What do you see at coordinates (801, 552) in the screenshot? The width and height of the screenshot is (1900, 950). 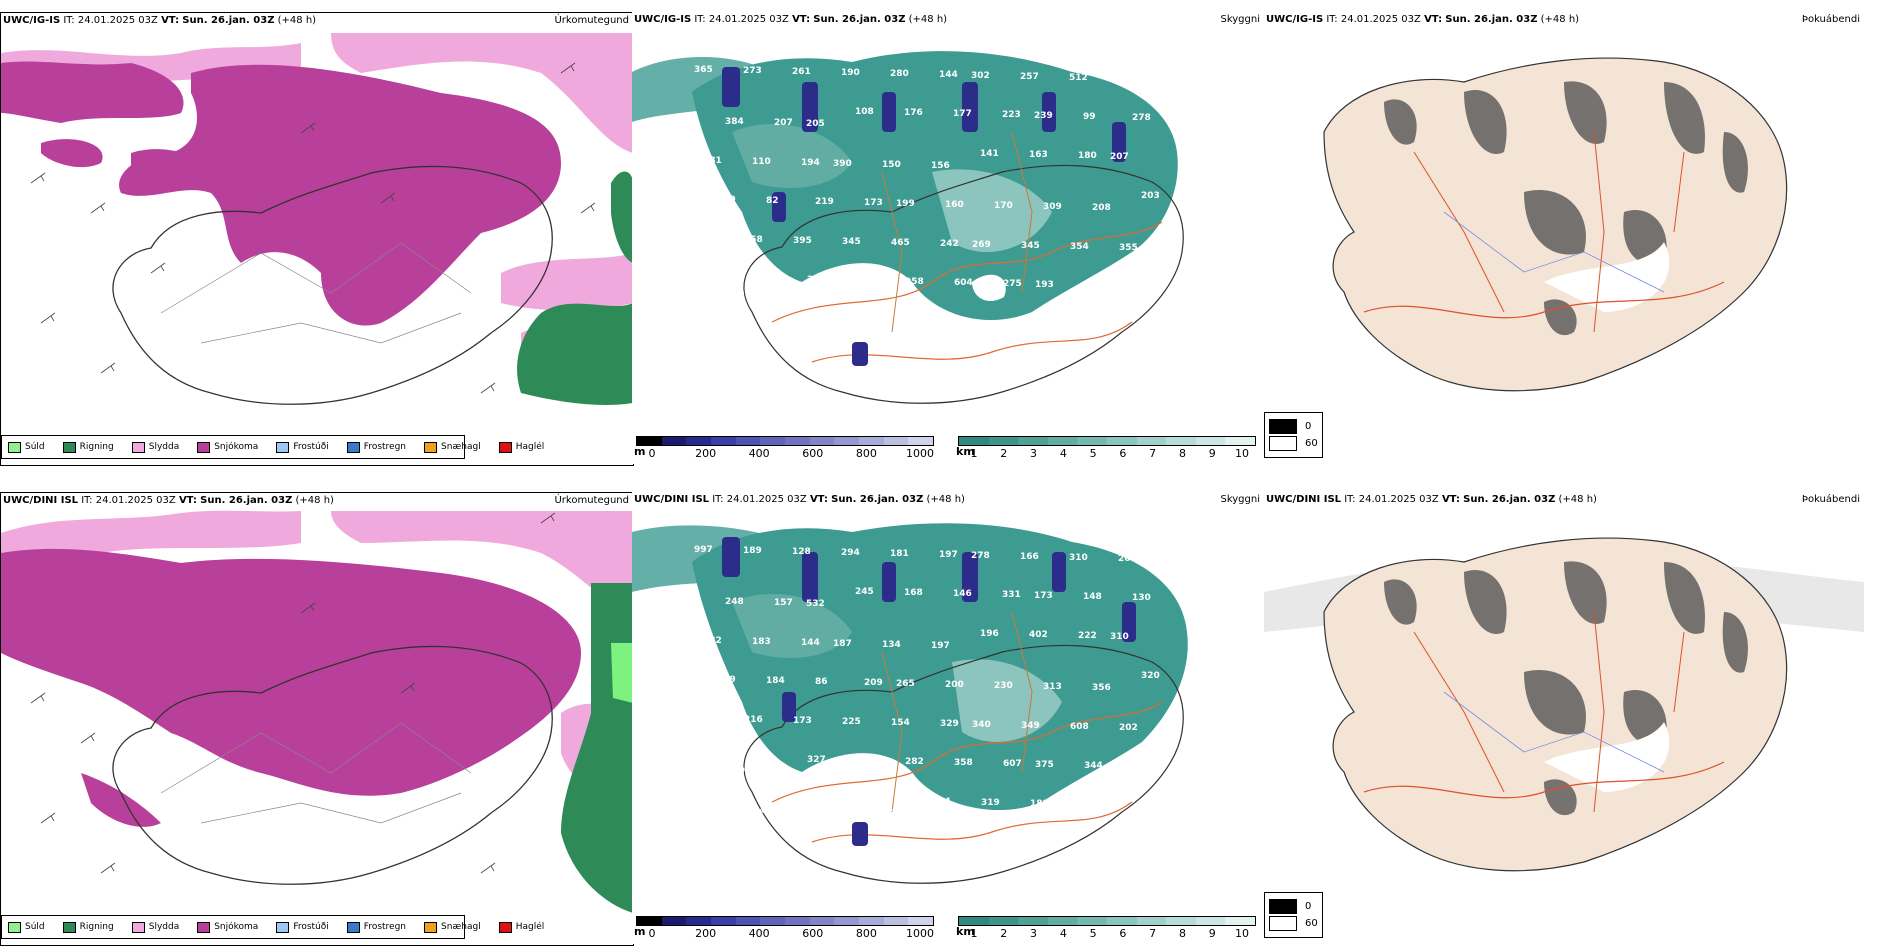 I see `ceiling-value-label: 128` at bounding box center [801, 552].